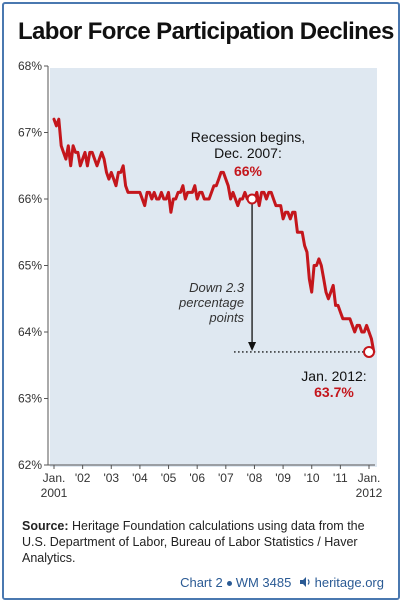  What do you see at coordinates (197, 478) in the screenshot?
I see `x-tick-label: '06` at bounding box center [197, 478].